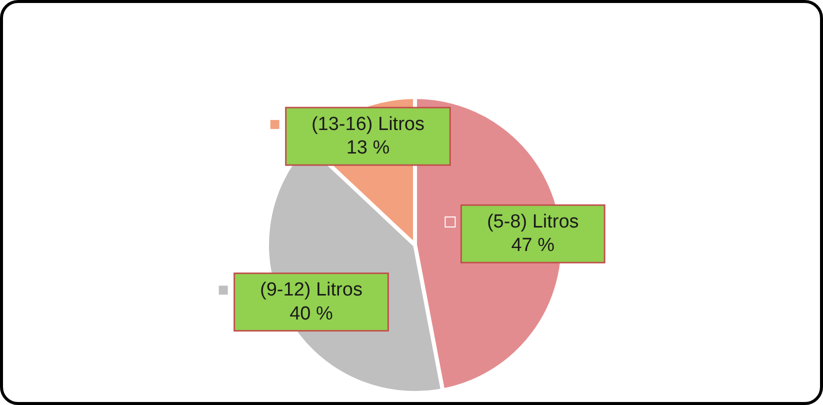 Image resolution: width=823 pixels, height=405 pixels. What do you see at coordinates (368, 148) in the screenshot?
I see `data-label: 13 %` at bounding box center [368, 148].